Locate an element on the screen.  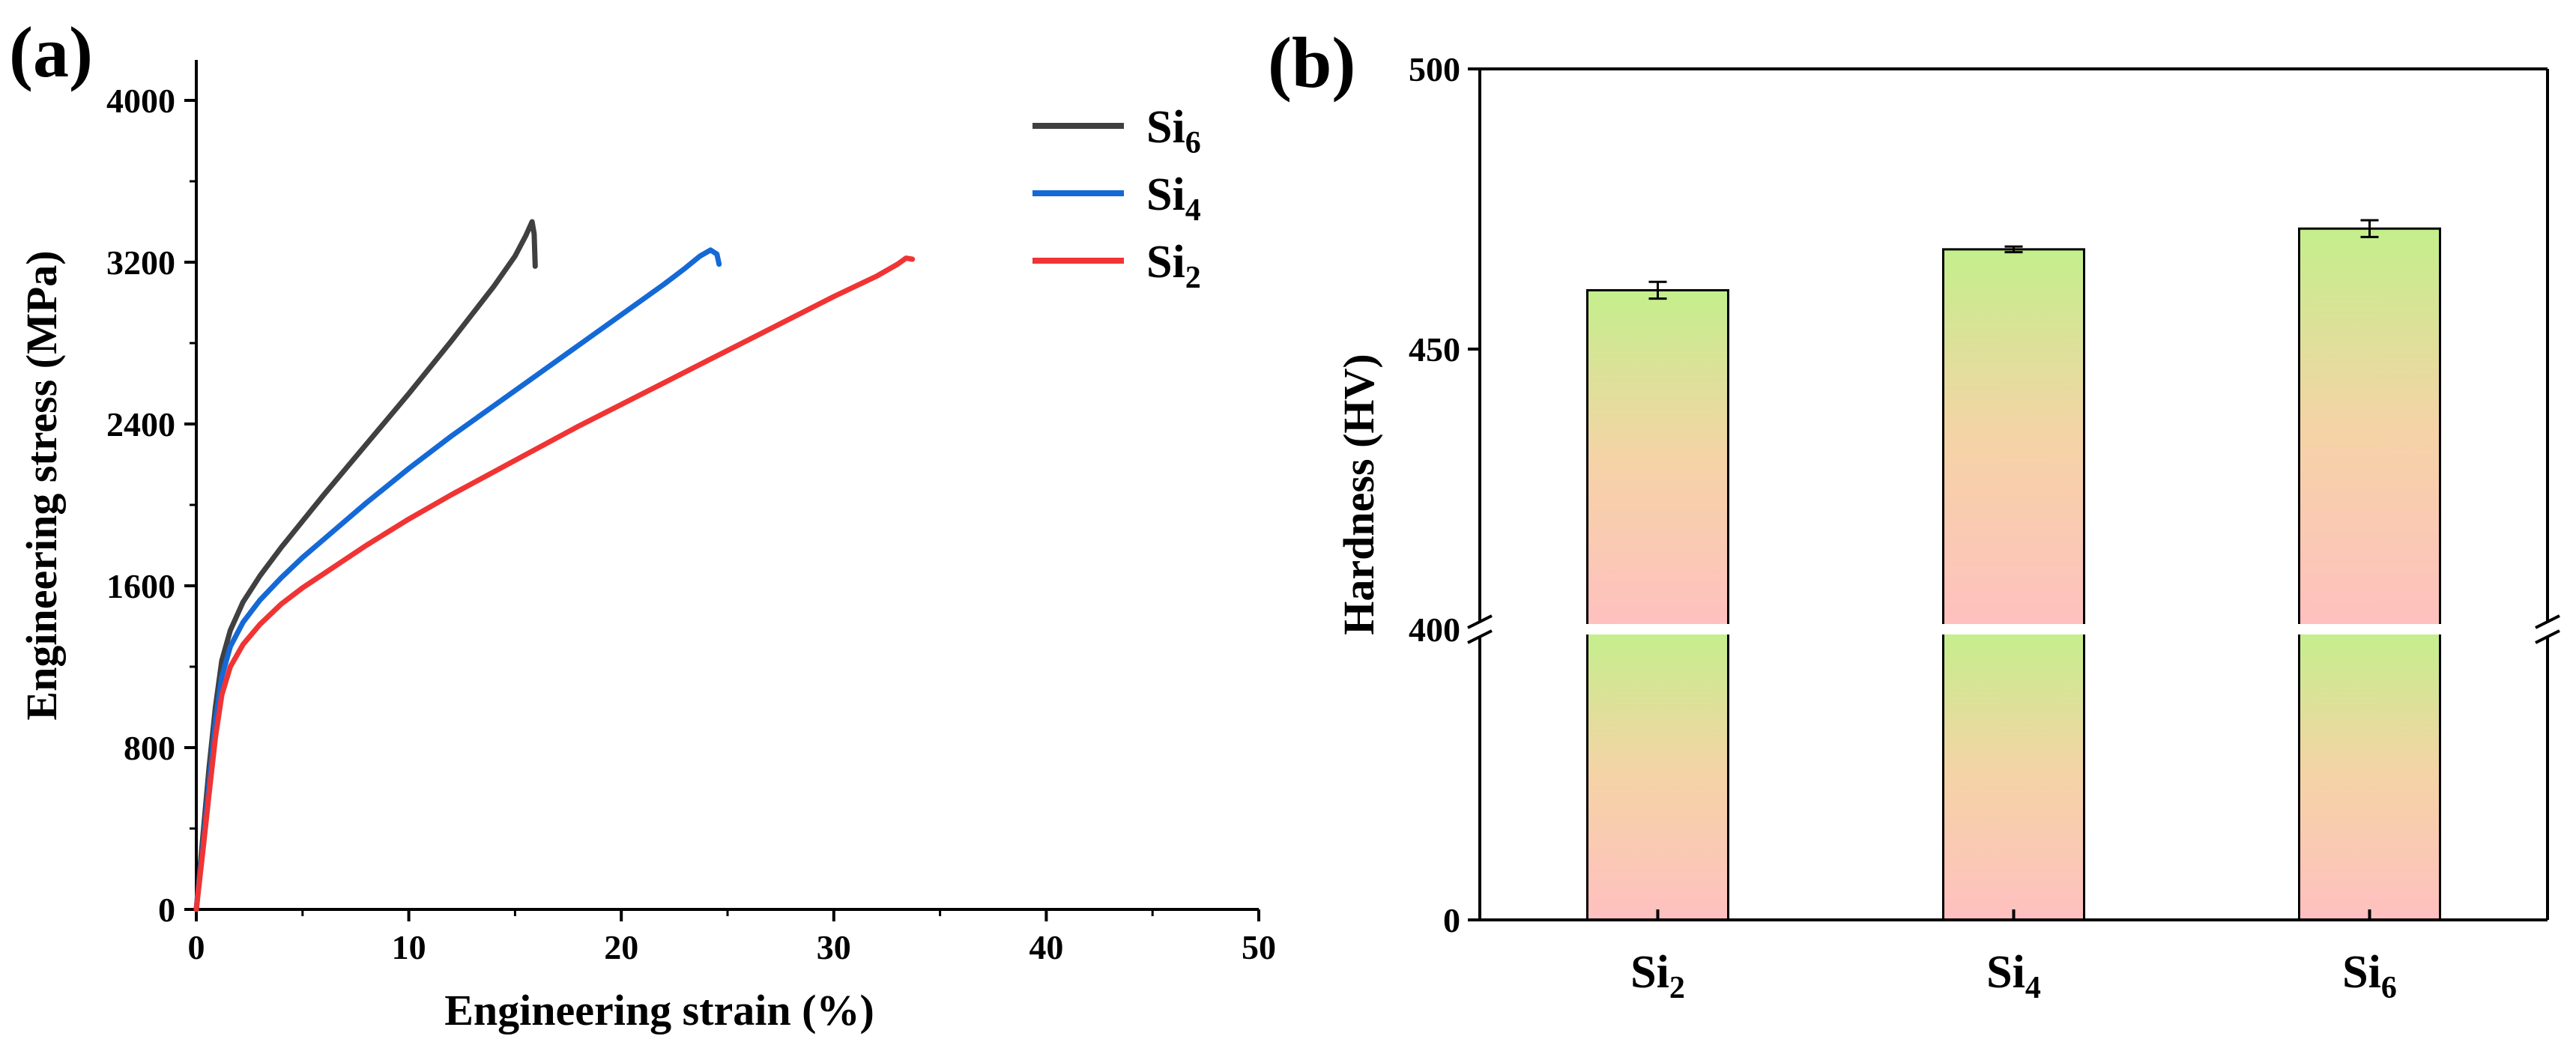
panel-a-x-tick-label: 20 is located at coordinates (621, 947).